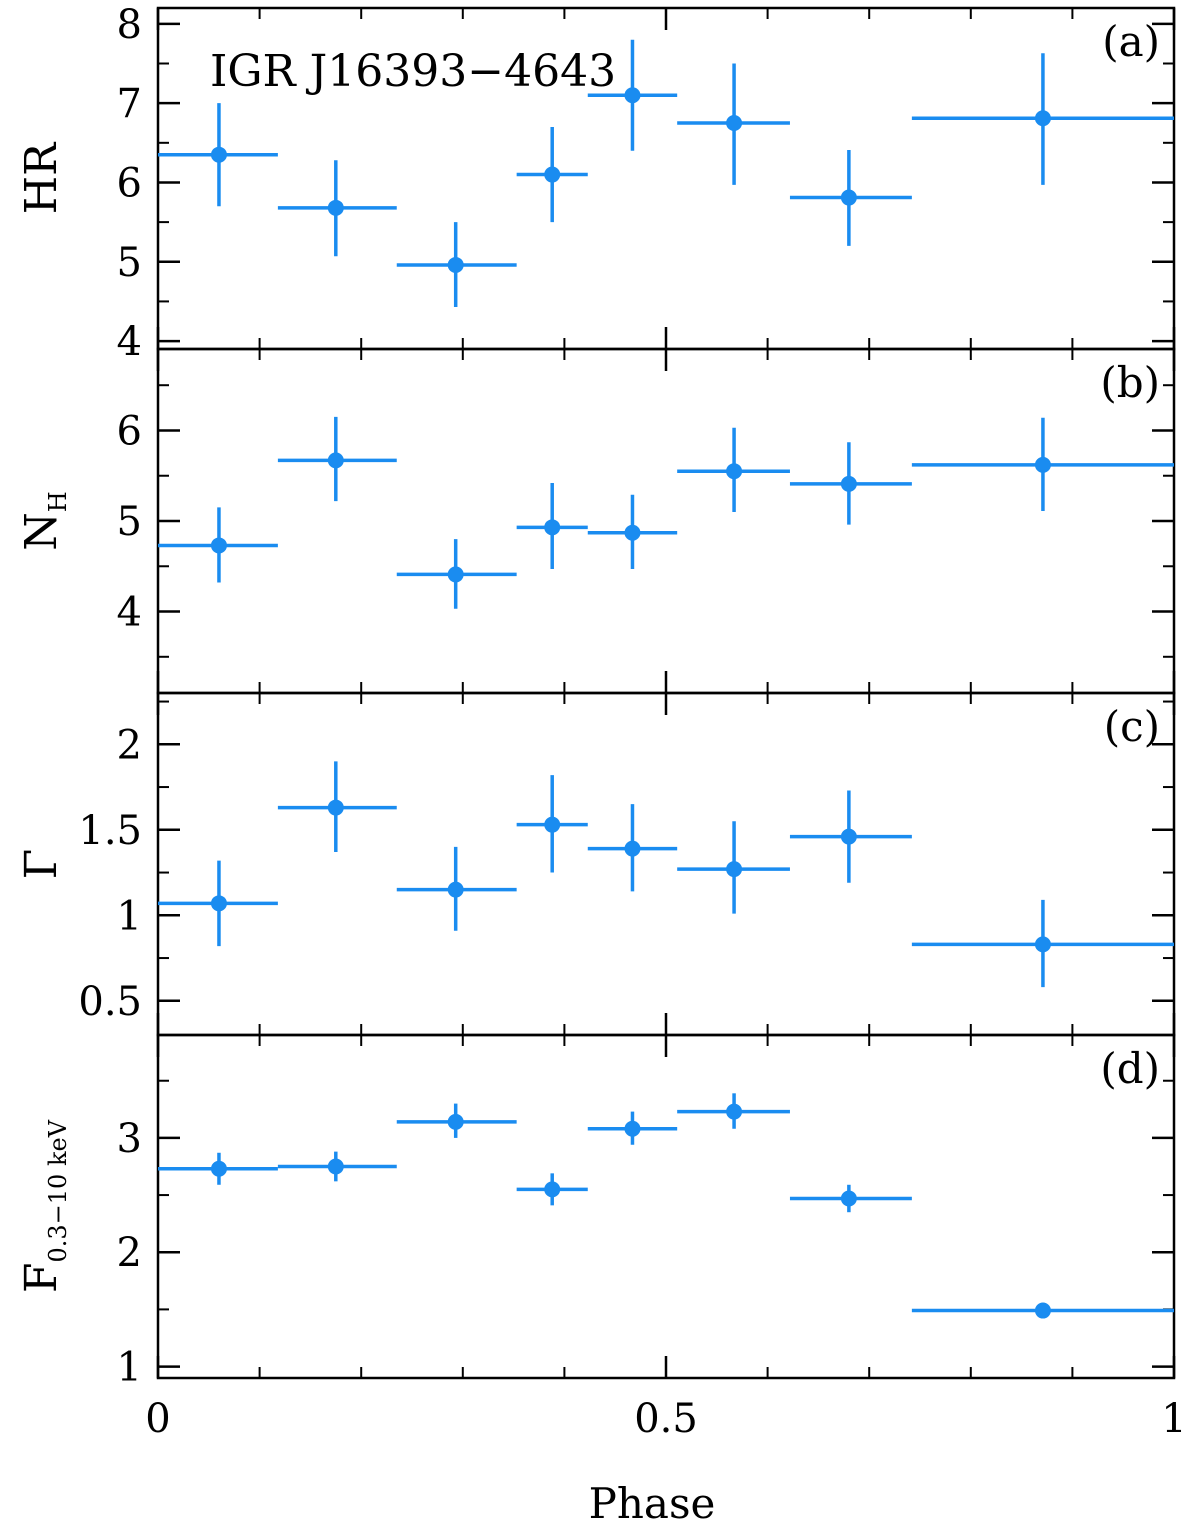 This screenshot has height=1532, width=1200. What do you see at coordinates (1130, 382) in the screenshot?
I see `panel-label: (b)` at bounding box center [1130, 382].